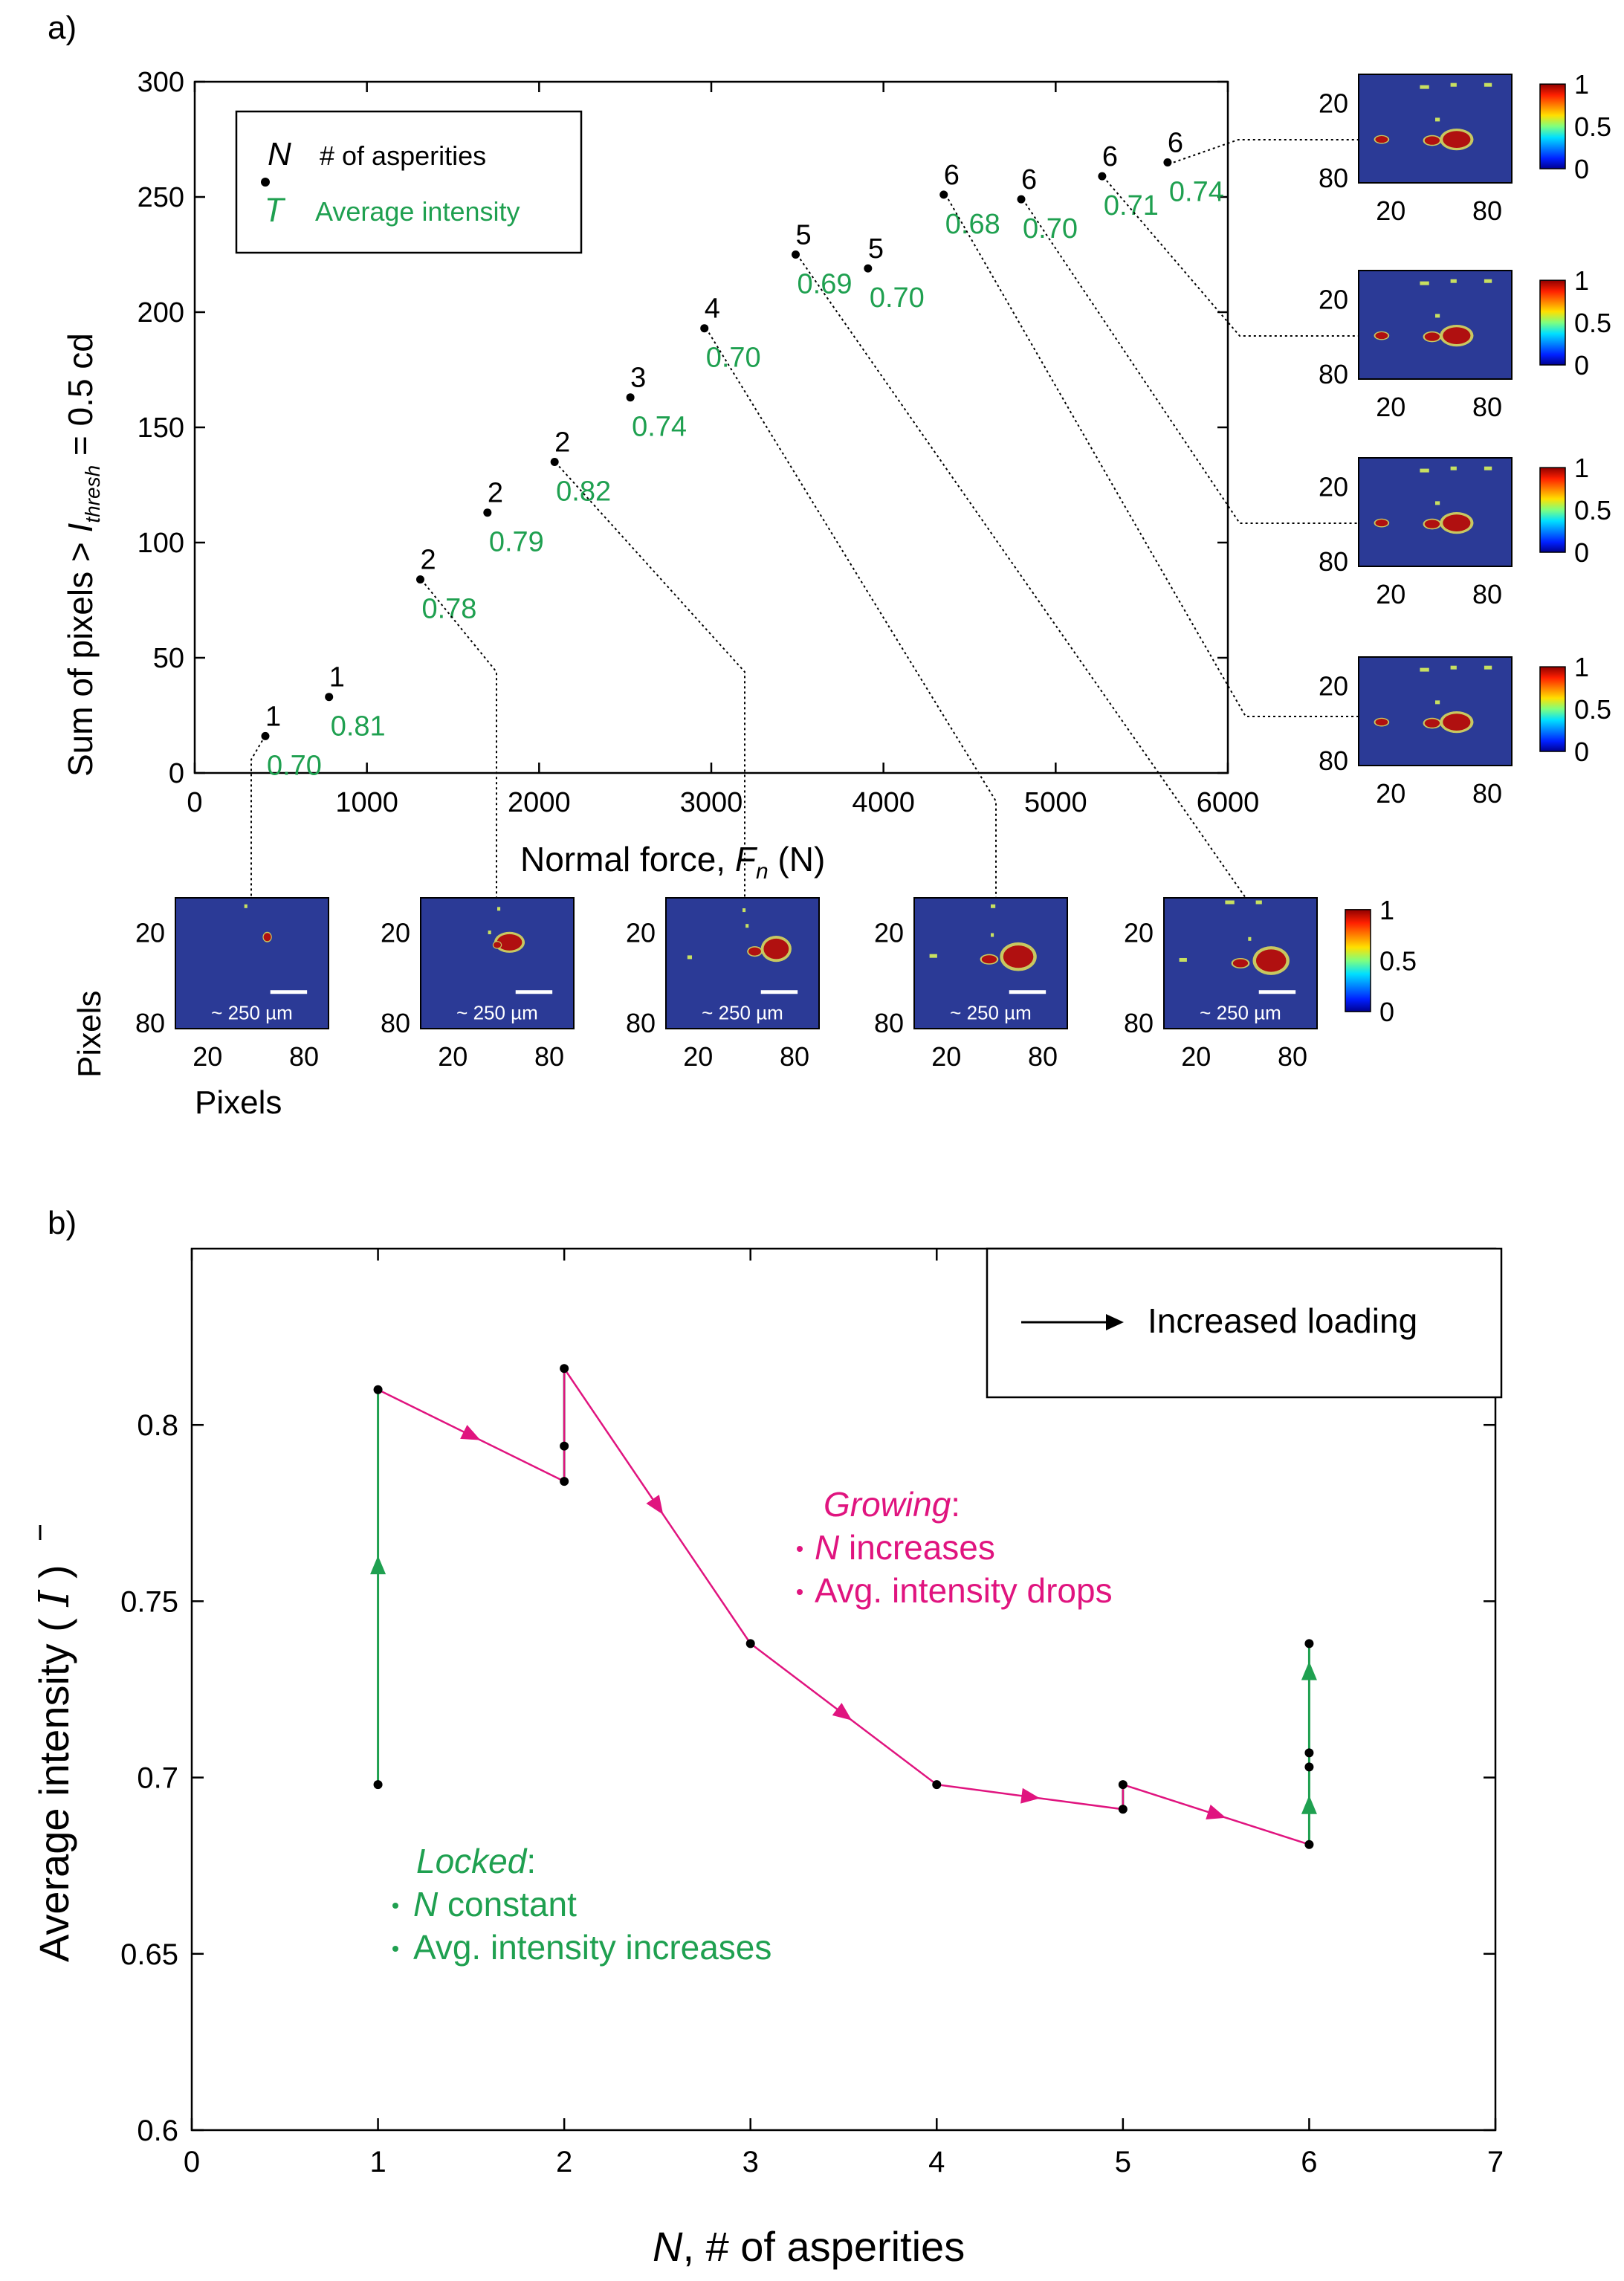 The width and height of the screenshot is (1624, 2281). Describe the element at coordinates (280, 154) in the screenshot. I see `legend-n-symbol: N` at that location.